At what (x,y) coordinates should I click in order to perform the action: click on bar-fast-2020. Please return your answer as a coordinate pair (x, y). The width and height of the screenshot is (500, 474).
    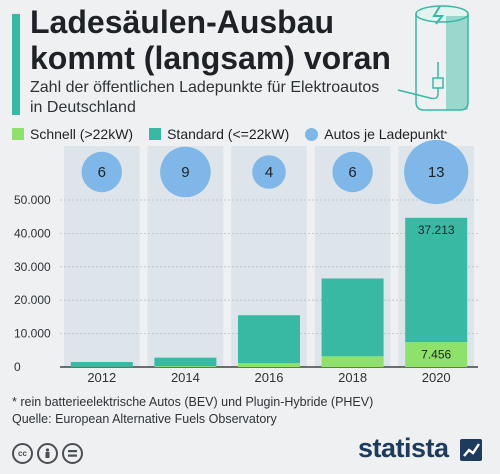
    Looking at the image, I should click on (436, 354).